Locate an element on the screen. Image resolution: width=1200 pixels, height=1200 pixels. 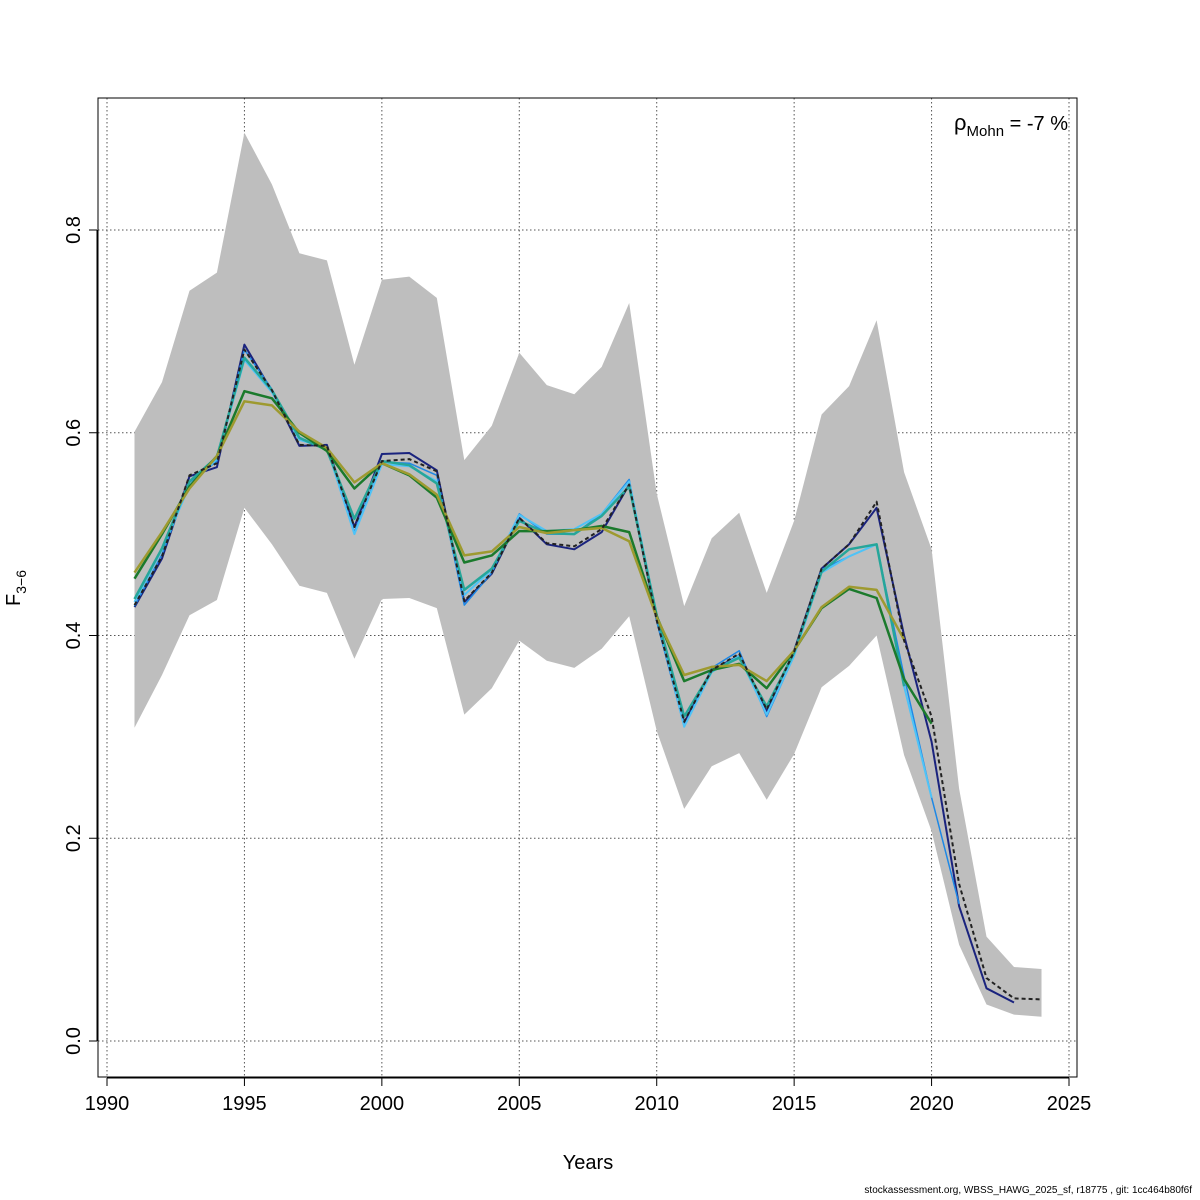
x-tick-label: 2000 is located at coordinates (382, 1104).